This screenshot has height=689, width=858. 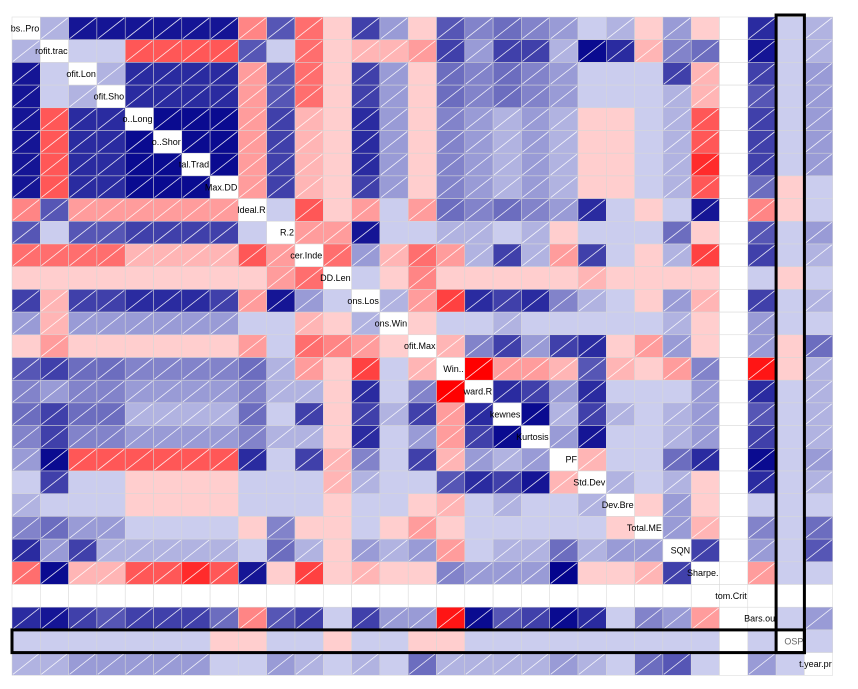 What do you see at coordinates (287, 233) in the screenshot?
I see `variable-label: R.2` at bounding box center [287, 233].